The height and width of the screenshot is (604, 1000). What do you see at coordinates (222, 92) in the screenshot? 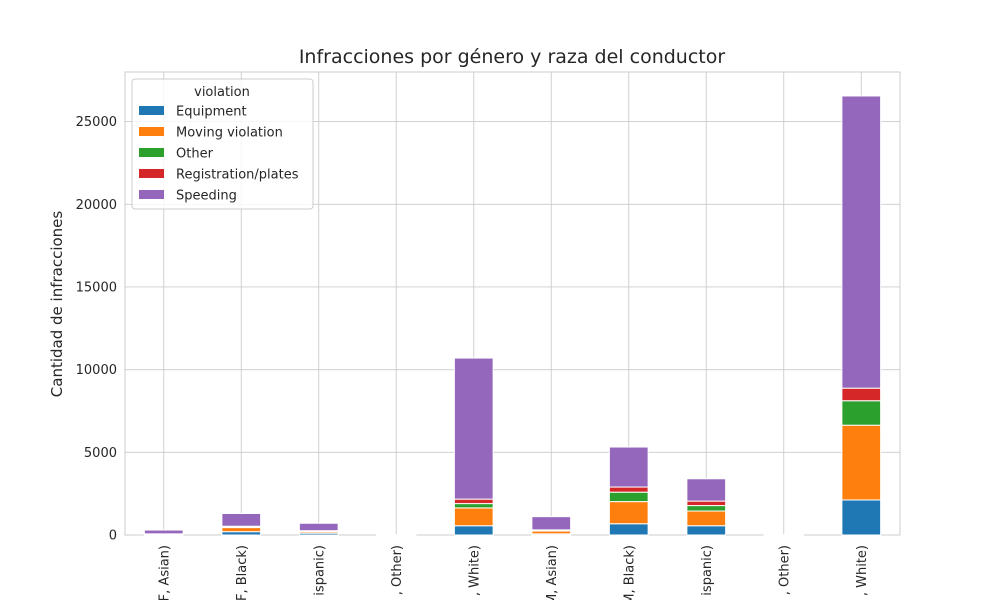
I see `legend-title: violation` at bounding box center [222, 92].